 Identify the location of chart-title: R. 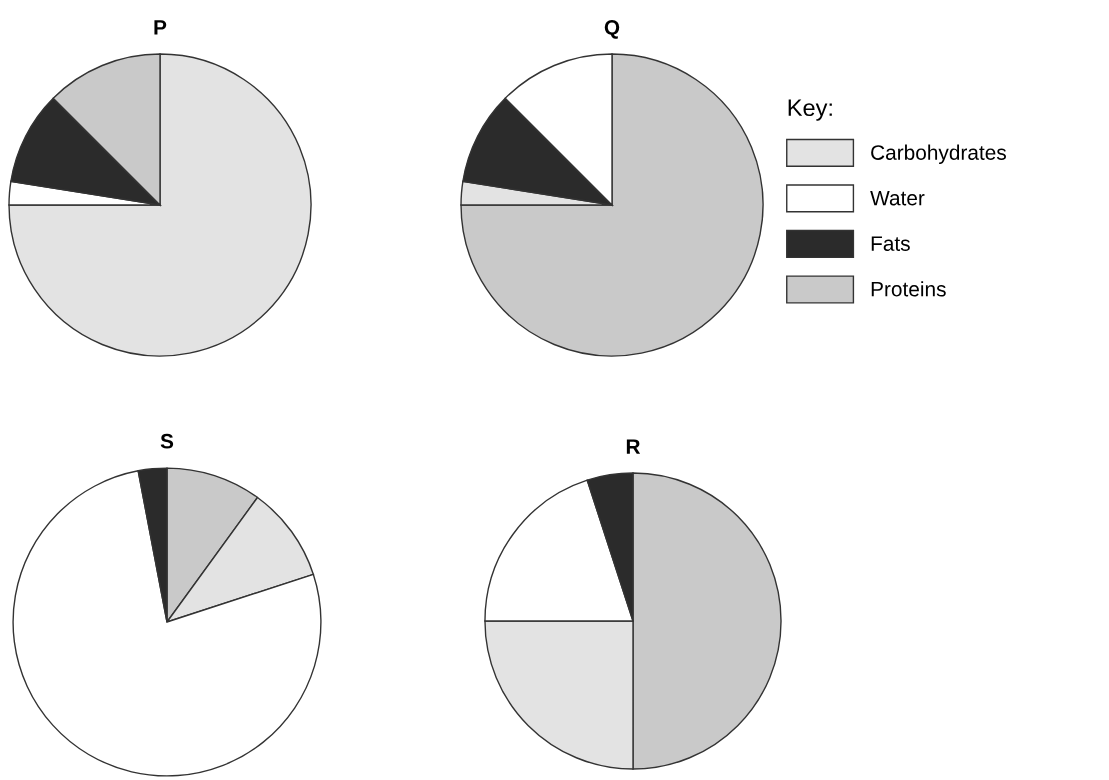
(633, 446).